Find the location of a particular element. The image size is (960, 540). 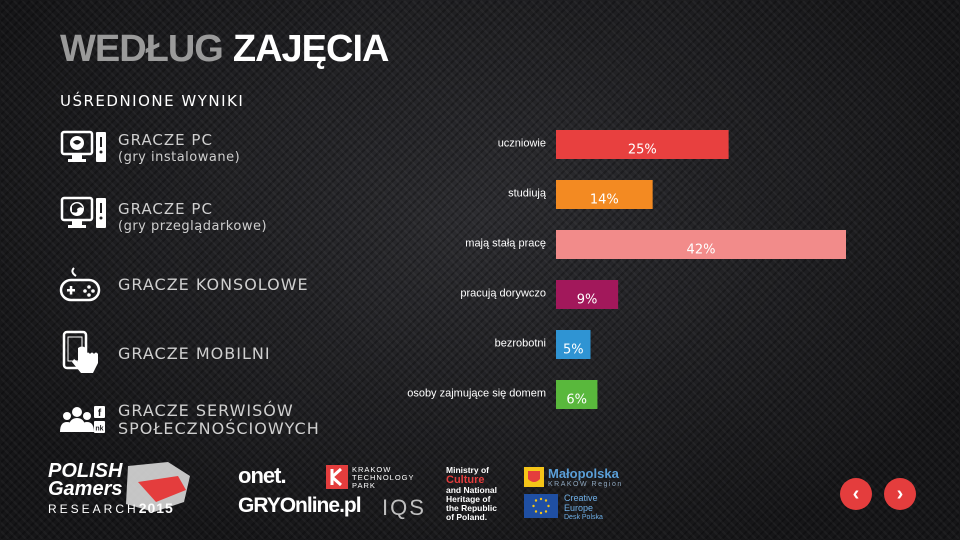

category-social: GRACZE SERWISÓW SPOŁECZNOŚCIOWYCH is located at coordinates (219, 420).